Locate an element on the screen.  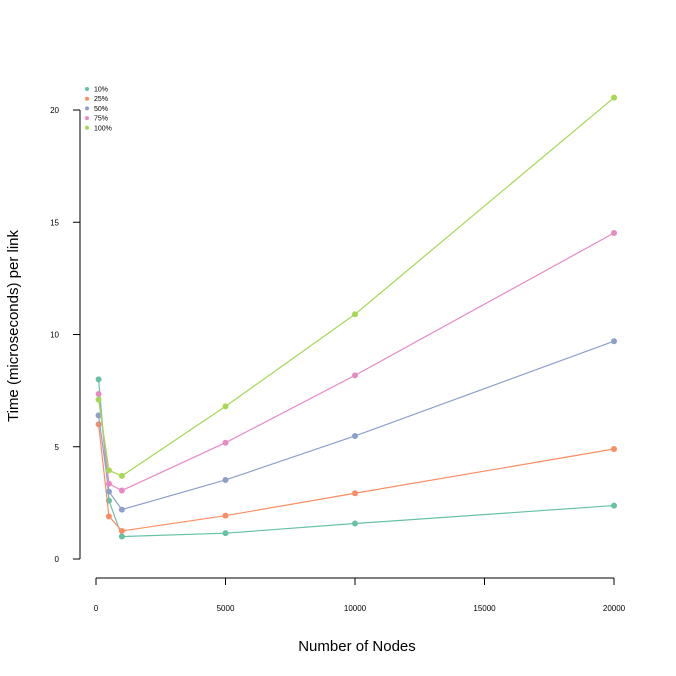
x-tick-label: 20000 is located at coordinates (614, 608).